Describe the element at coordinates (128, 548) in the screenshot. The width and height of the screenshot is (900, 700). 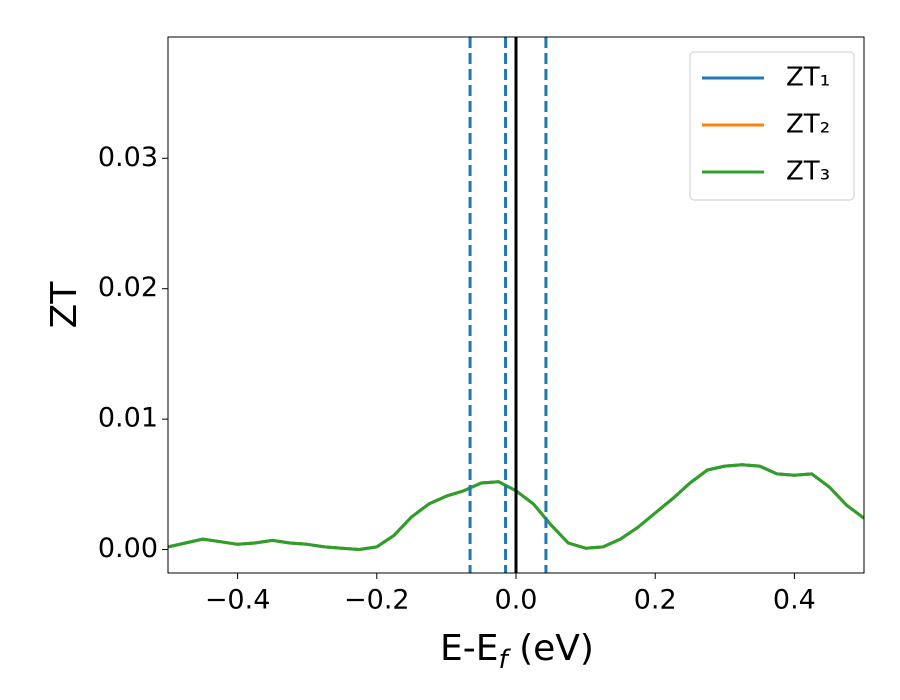
I see `y-tick-label: 0.00` at that location.